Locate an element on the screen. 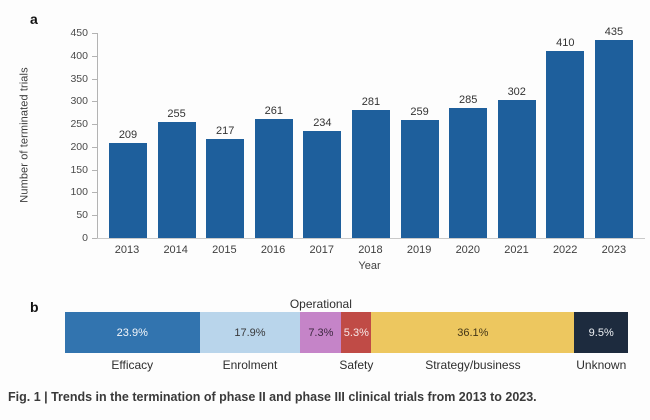  bar-slot-2020: 285 is located at coordinates (468, 166).